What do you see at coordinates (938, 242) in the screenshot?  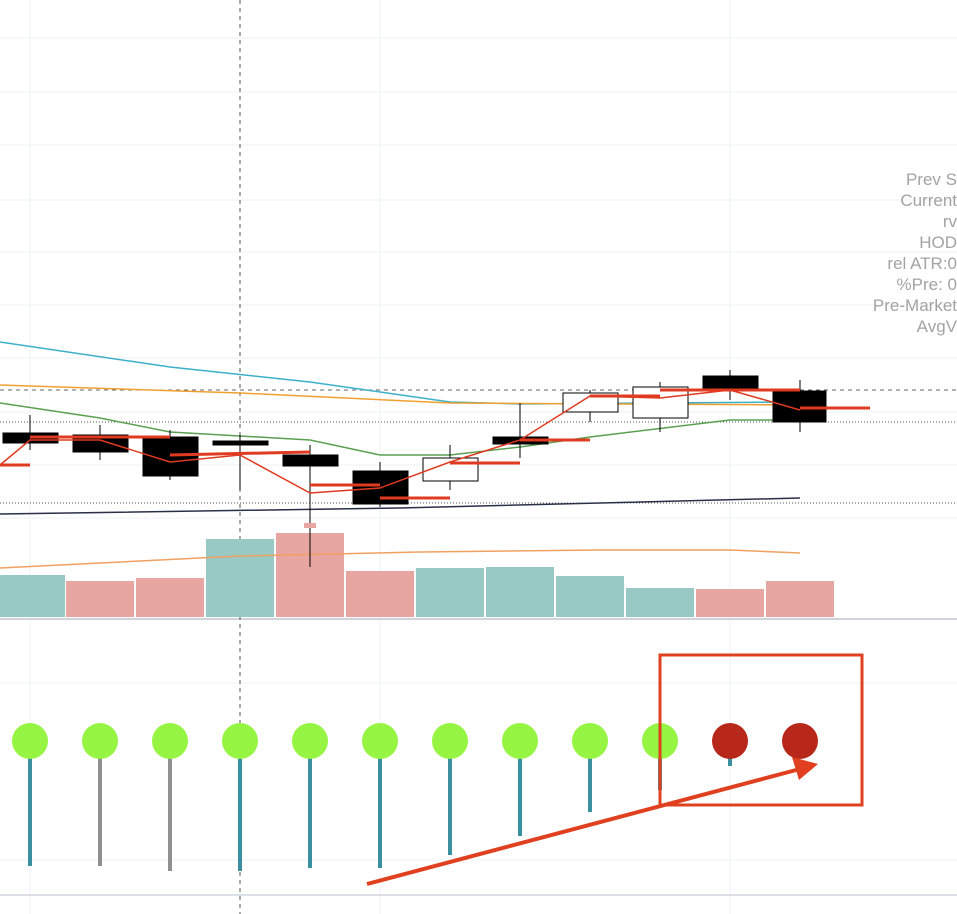 I see `info-line: HOD` at bounding box center [938, 242].